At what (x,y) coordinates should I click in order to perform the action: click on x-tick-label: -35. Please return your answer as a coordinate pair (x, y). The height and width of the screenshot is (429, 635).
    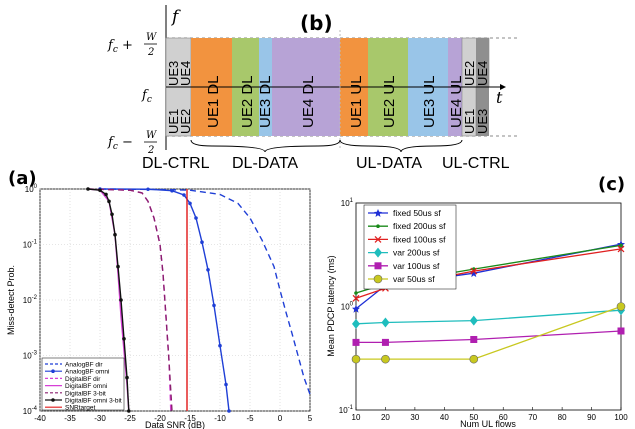
    Looking at the image, I should click on (70, 418).